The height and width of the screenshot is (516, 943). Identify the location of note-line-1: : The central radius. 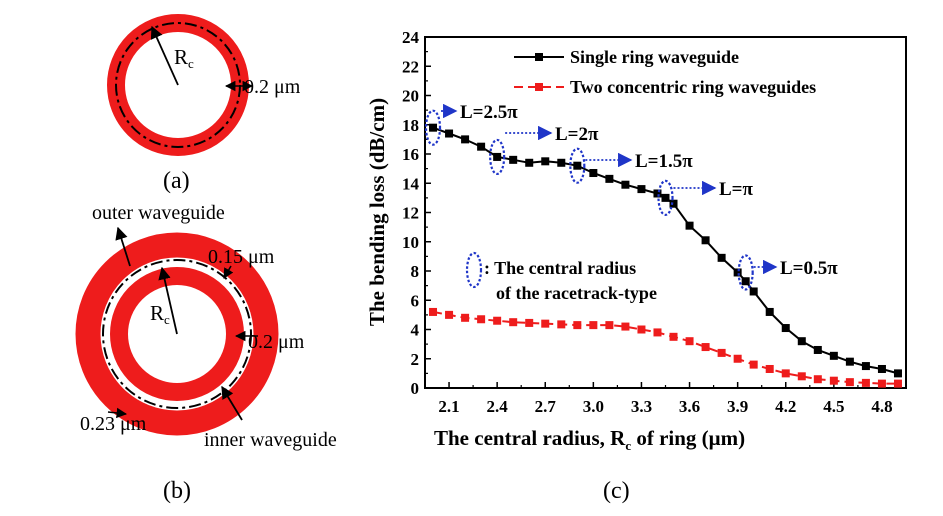
(560, 268).